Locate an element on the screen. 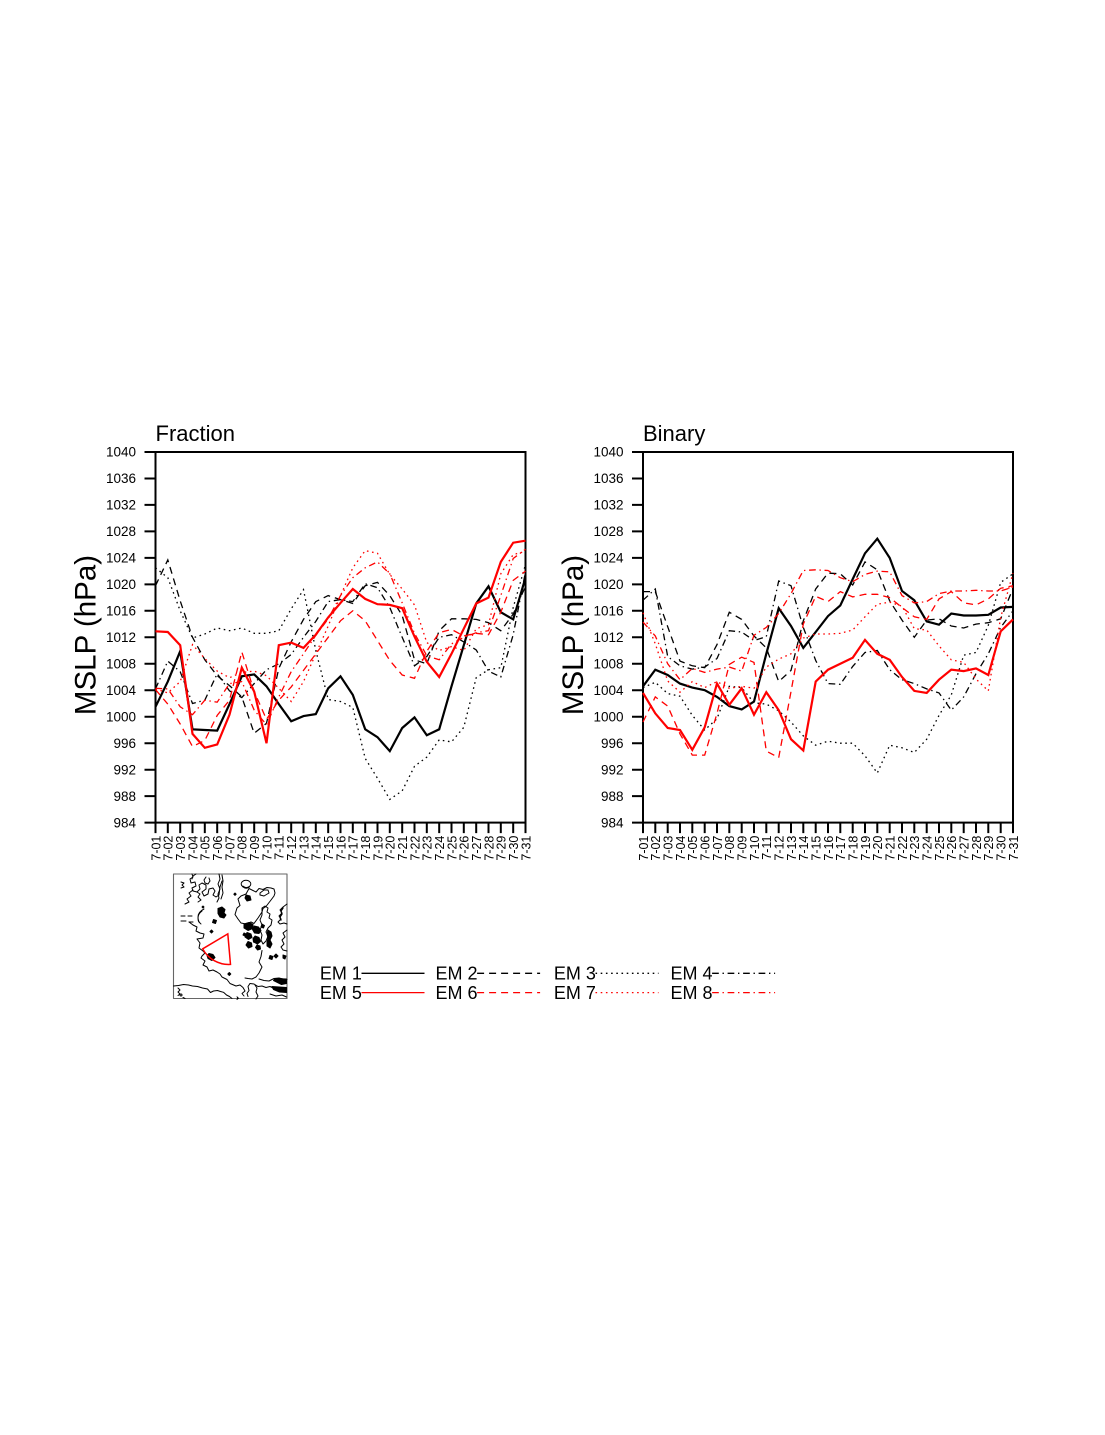 This screenshot has height=1435, width=1105. svg-text: EM 6 is located at coordinates (457, 993).